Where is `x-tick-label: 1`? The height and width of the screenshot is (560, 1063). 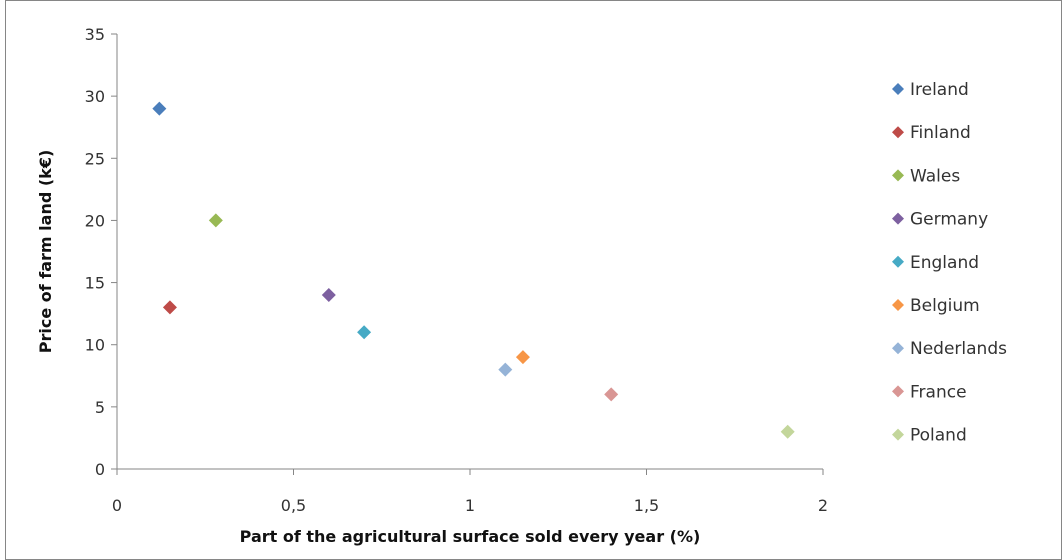 x-tick-label: 1 is located at coordinates (470, 505).